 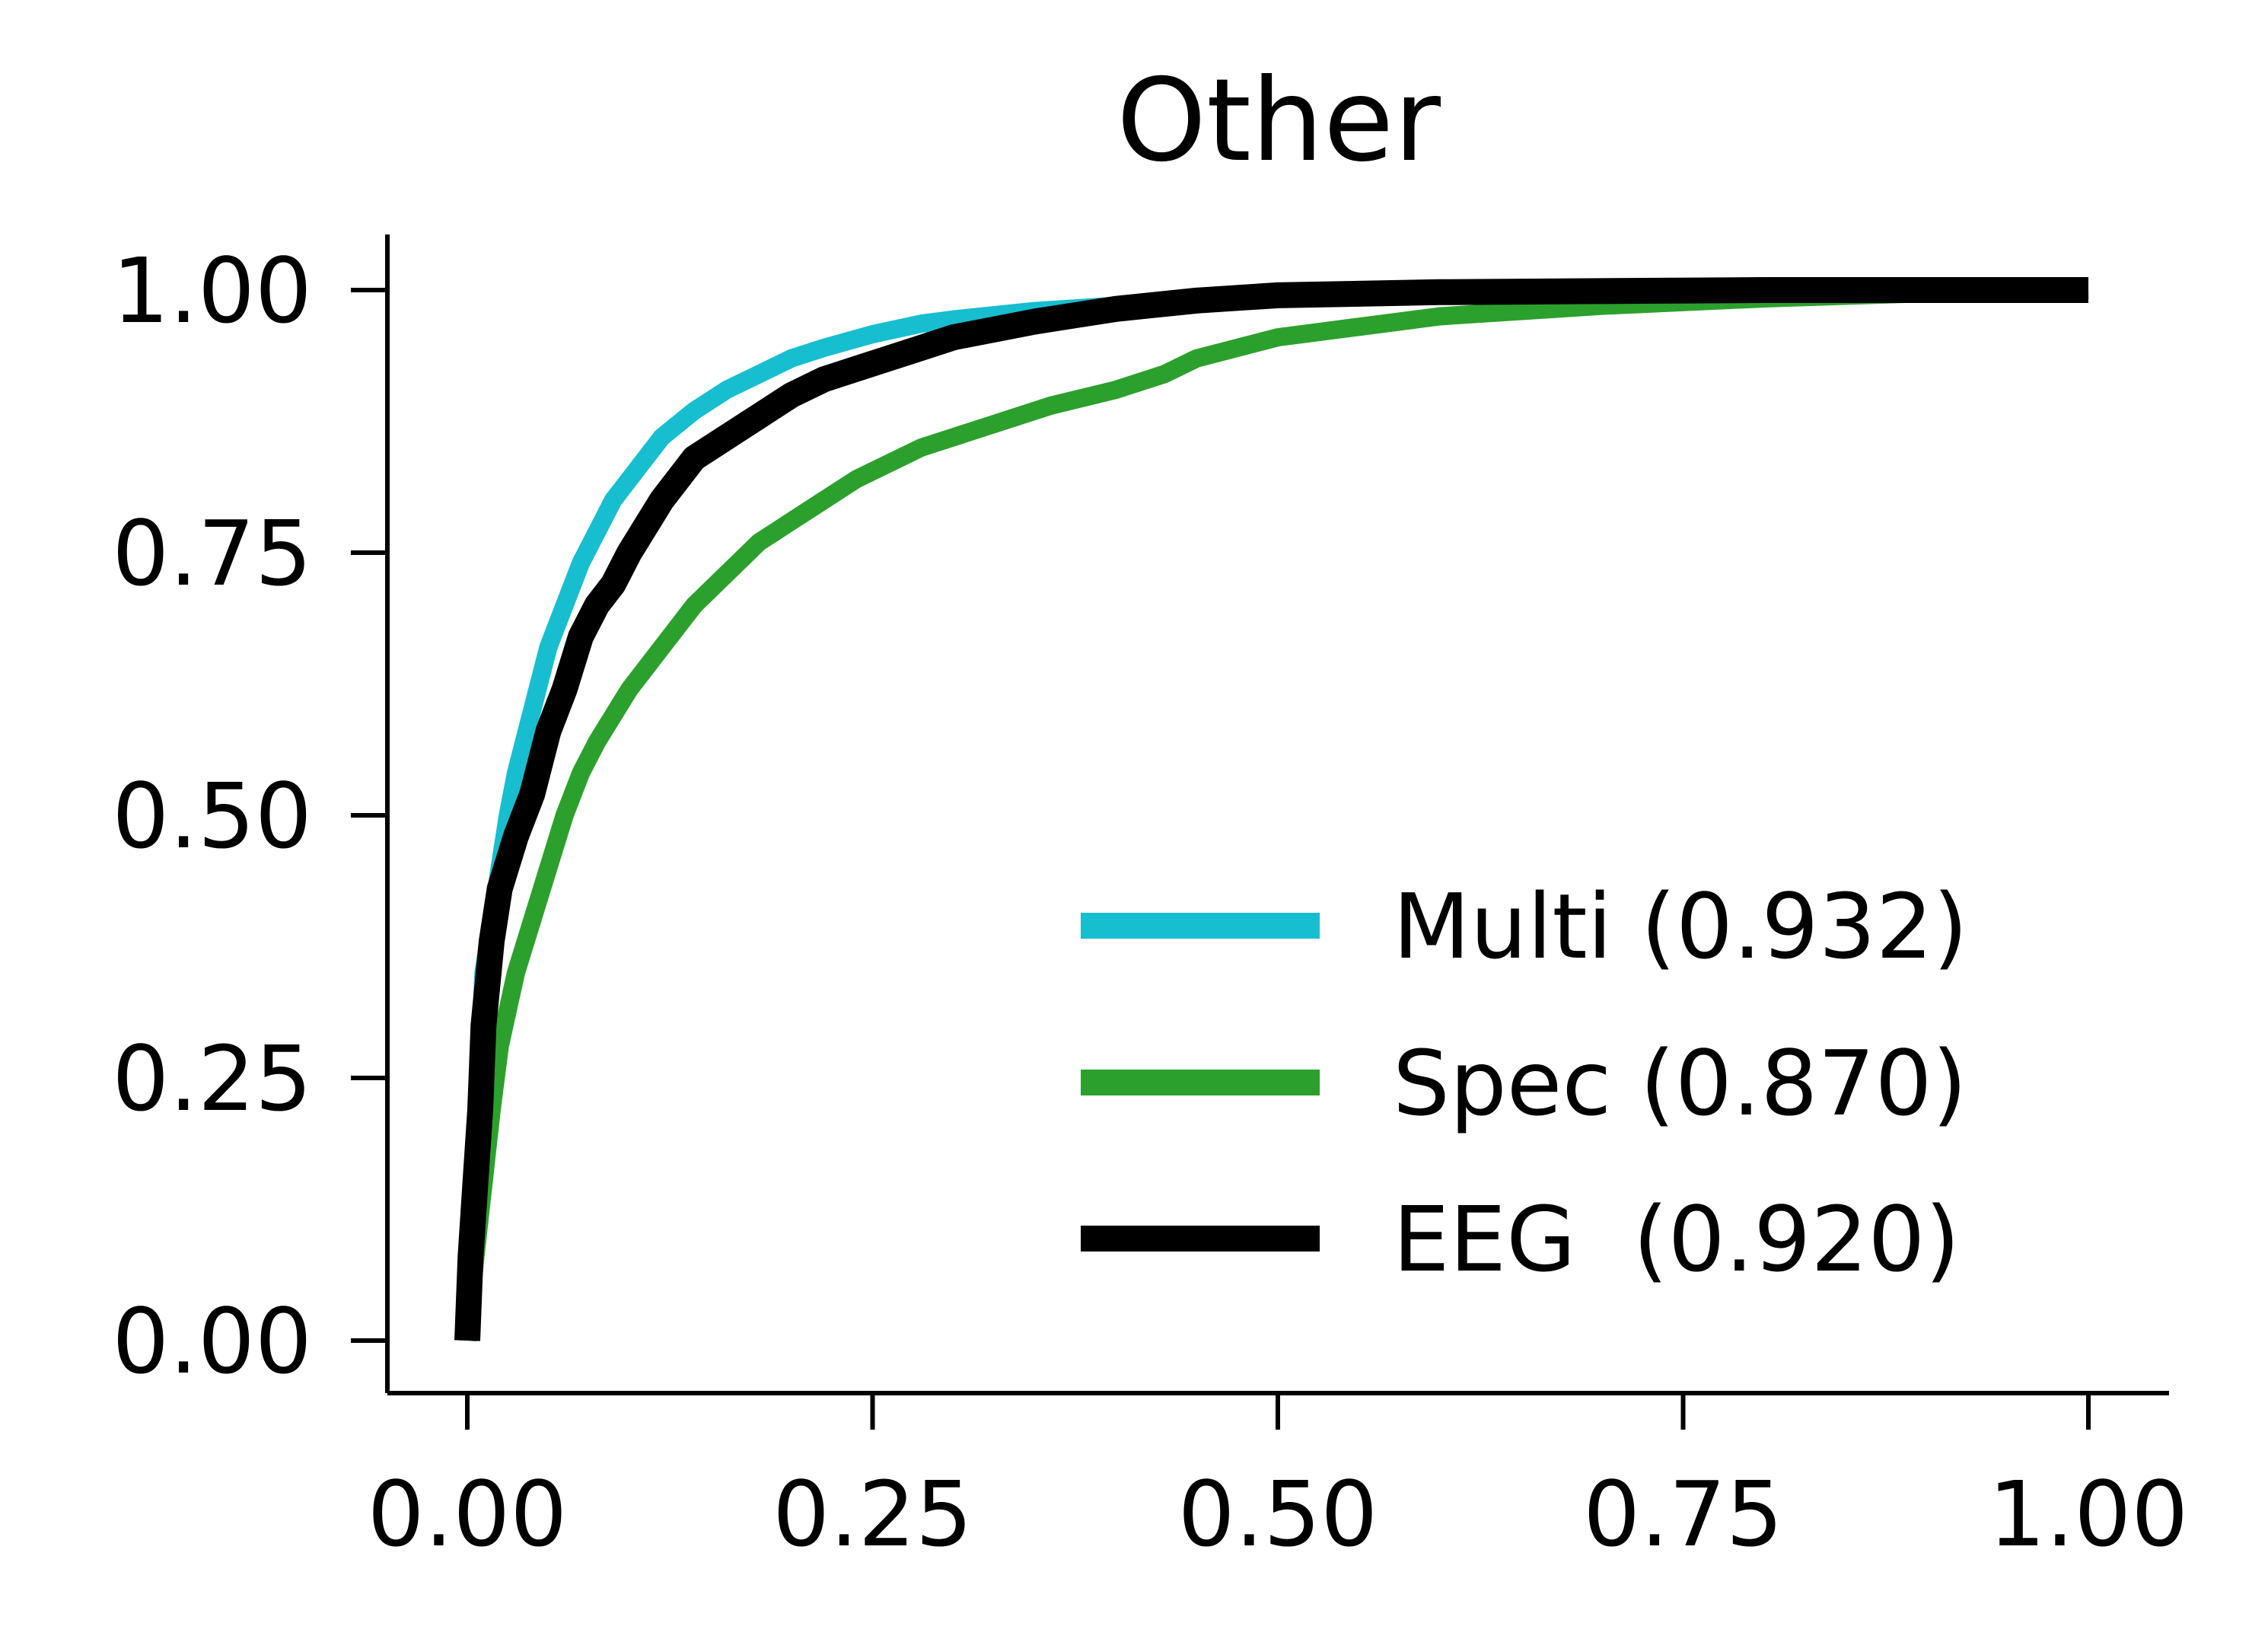 I want to click on x-tick-label: 1.00, so click(x=2089, y=1514).